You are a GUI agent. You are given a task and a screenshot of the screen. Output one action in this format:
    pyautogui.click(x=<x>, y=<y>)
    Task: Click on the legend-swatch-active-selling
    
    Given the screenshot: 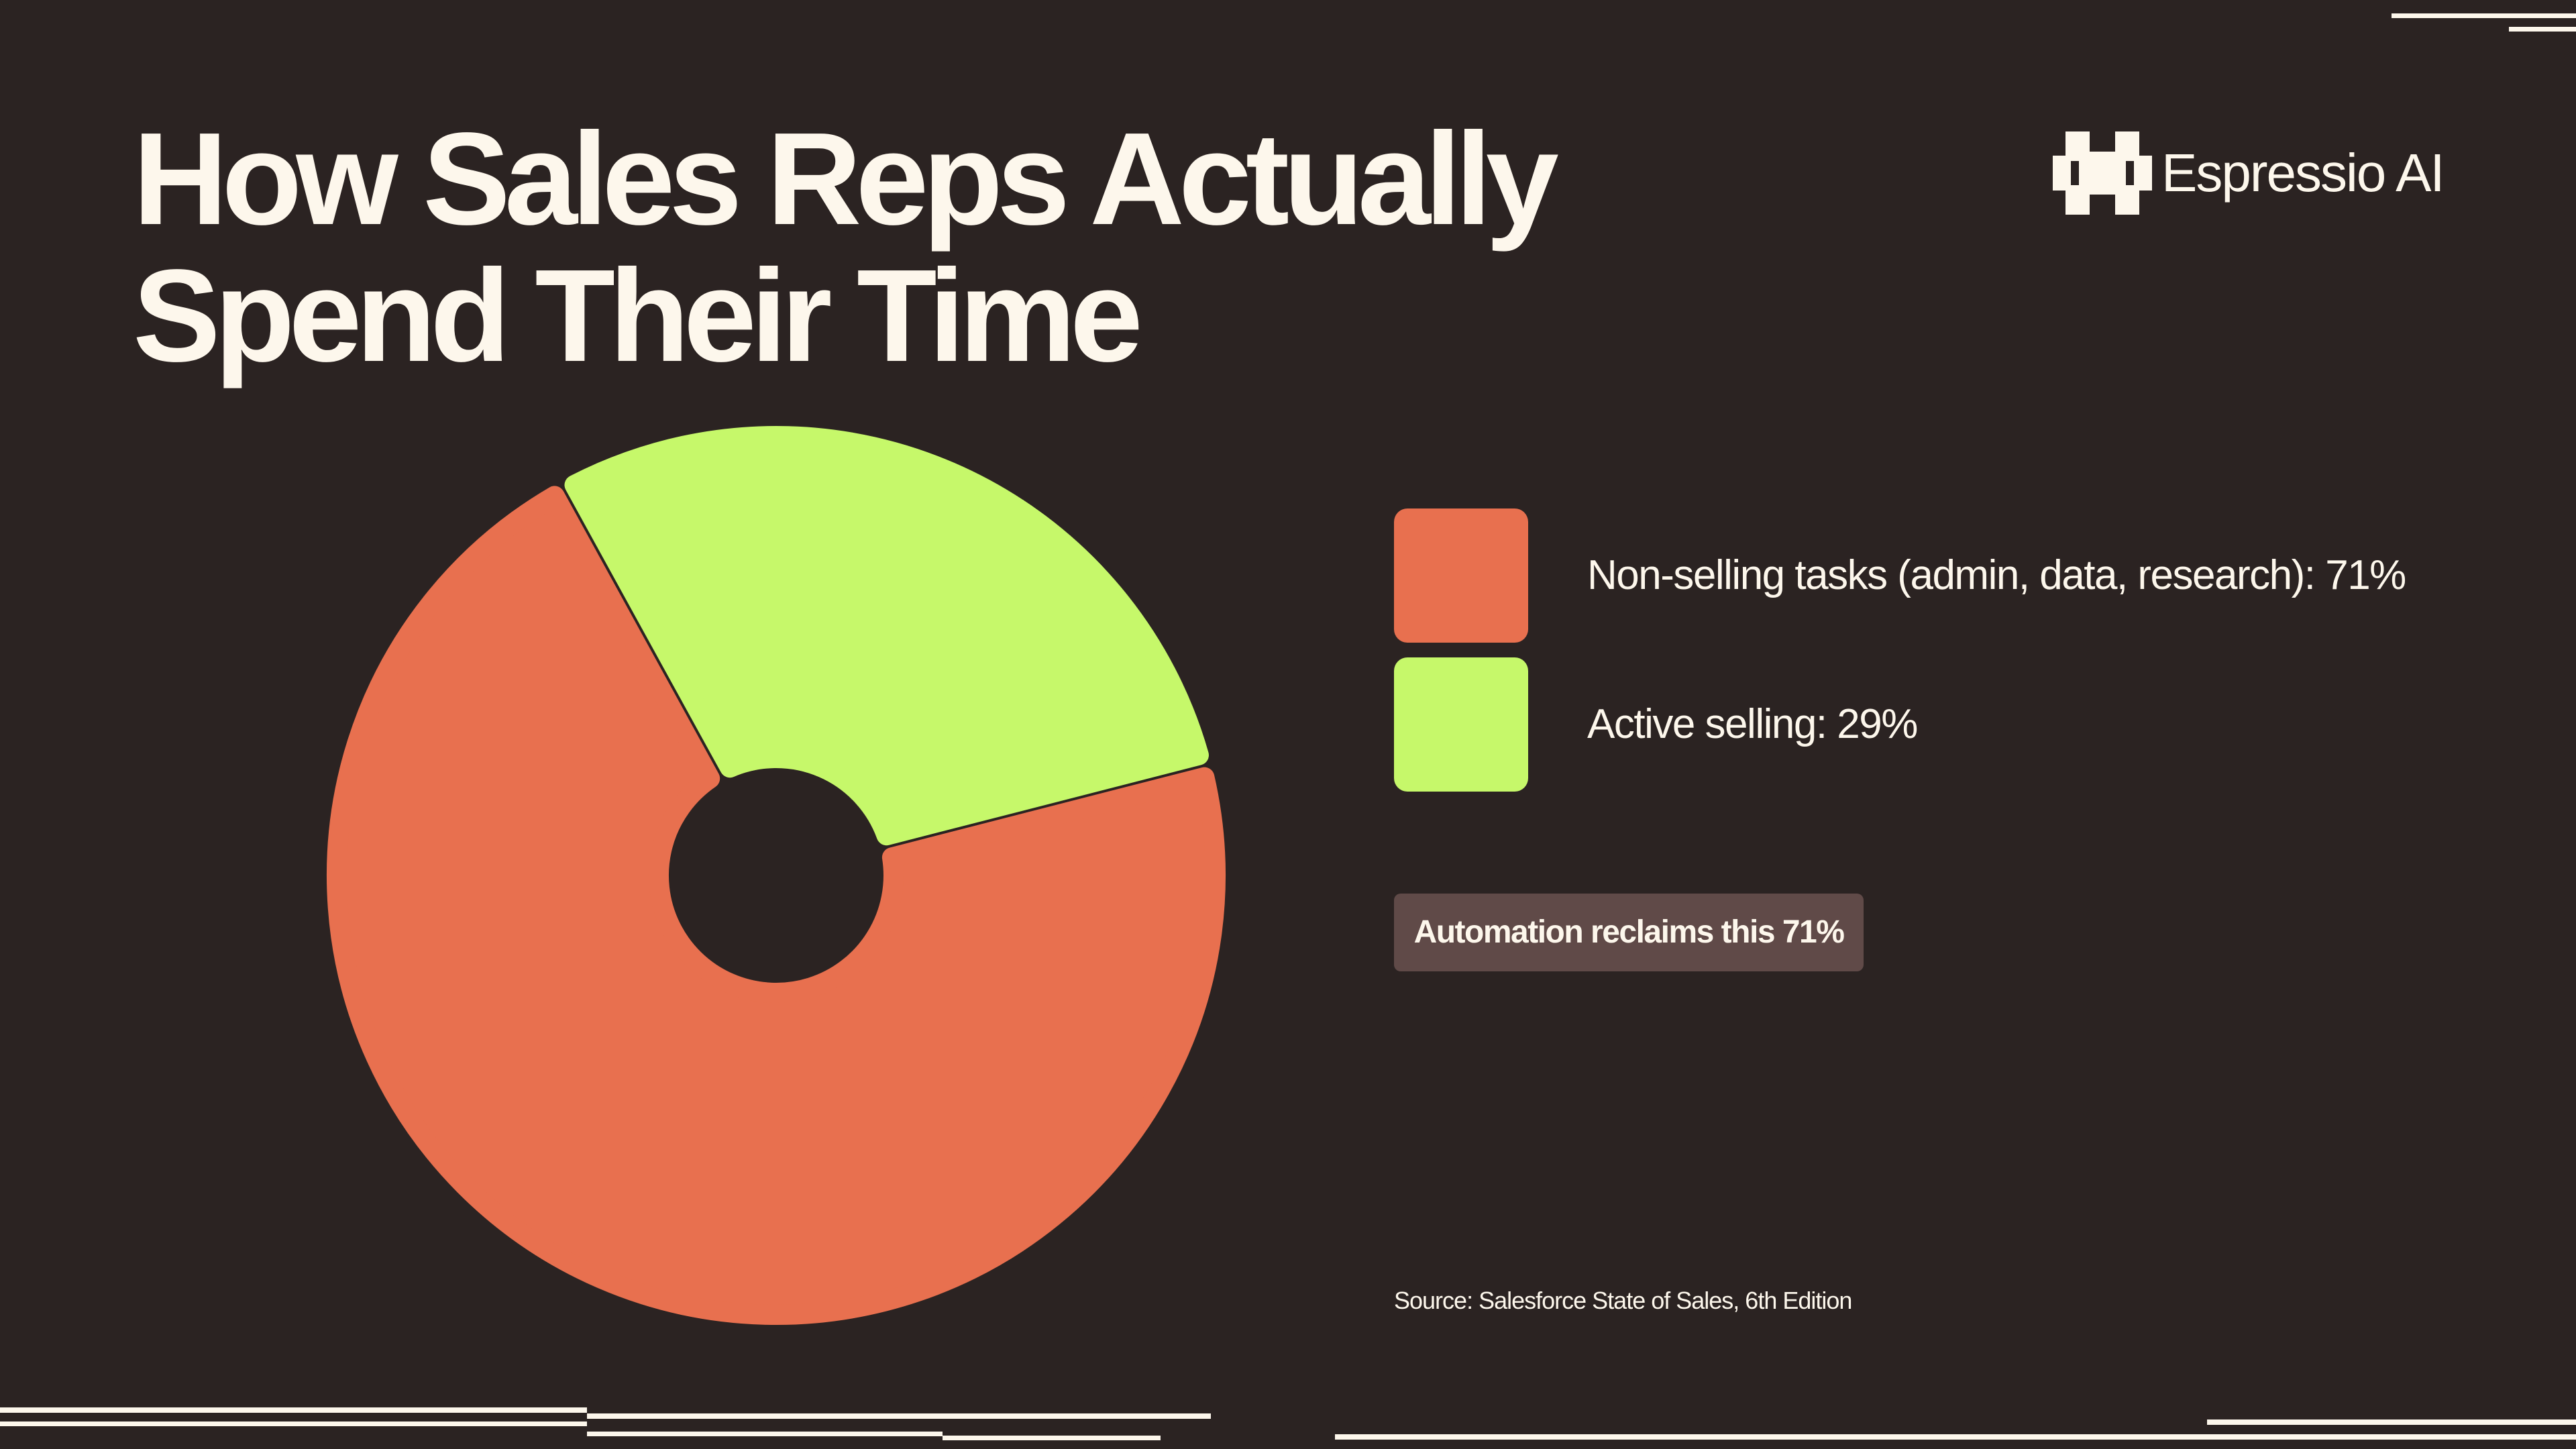 What is the action you would take?
    pyautogui.click(x=1461, y=724)
    